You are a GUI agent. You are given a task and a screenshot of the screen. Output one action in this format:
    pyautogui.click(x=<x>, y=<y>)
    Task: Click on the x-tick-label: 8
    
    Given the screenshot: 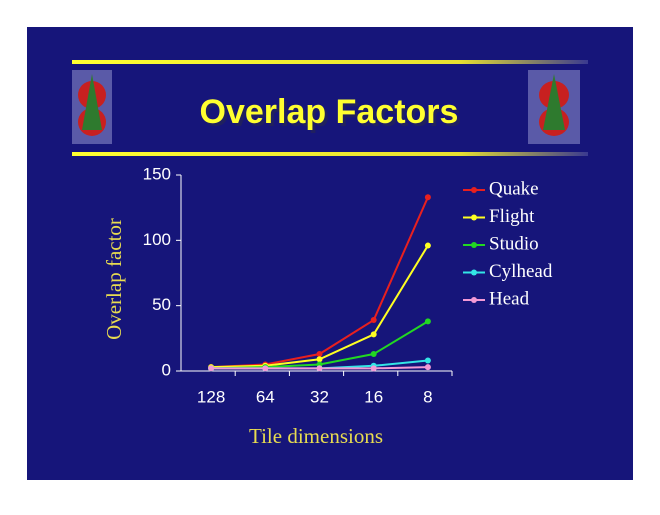 What is the action you would take?
    pyautogui.click(x=427, y=396)
    